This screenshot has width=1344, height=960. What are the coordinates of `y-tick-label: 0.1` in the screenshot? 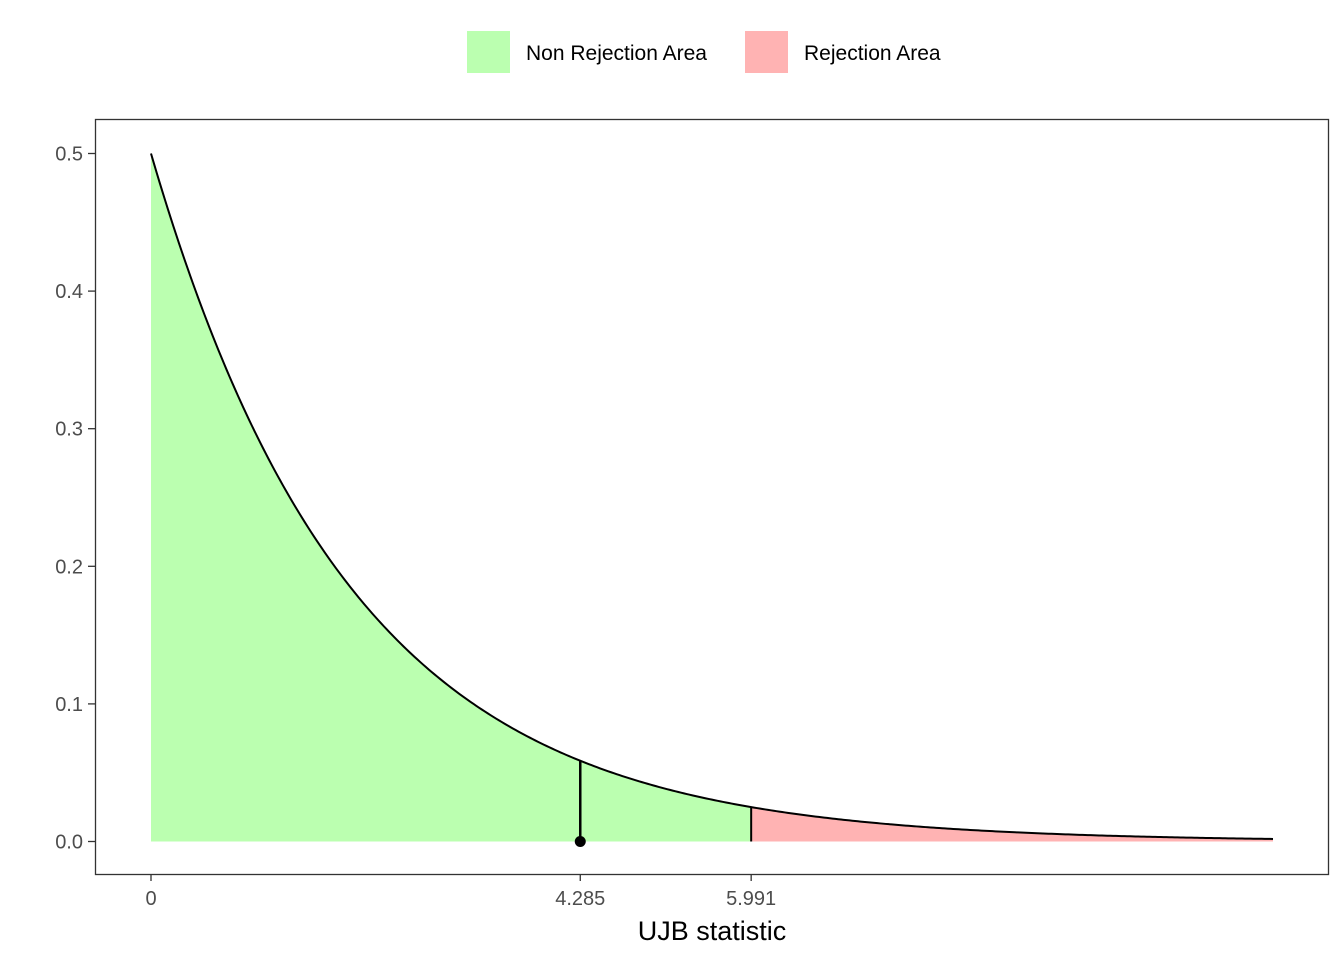 It's located at (69, 705).